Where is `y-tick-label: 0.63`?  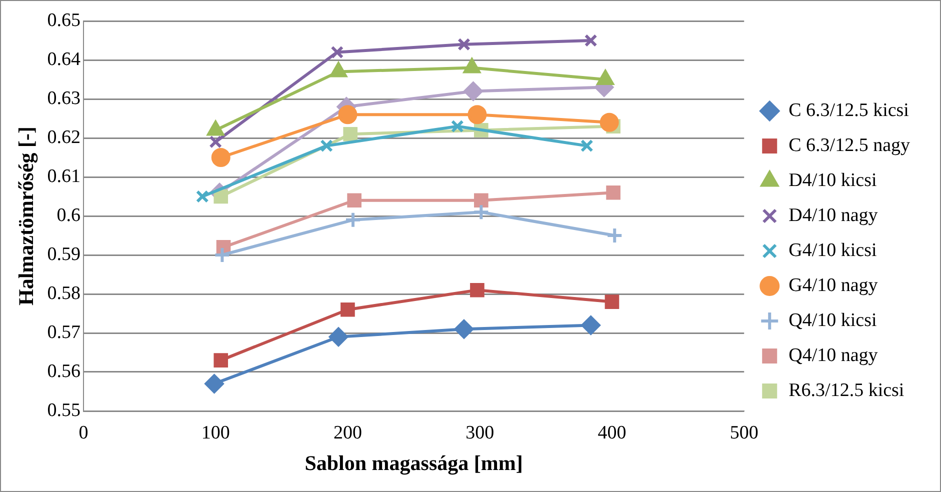
y-tick-label: 0.63 is located at coordinates (63, 98).